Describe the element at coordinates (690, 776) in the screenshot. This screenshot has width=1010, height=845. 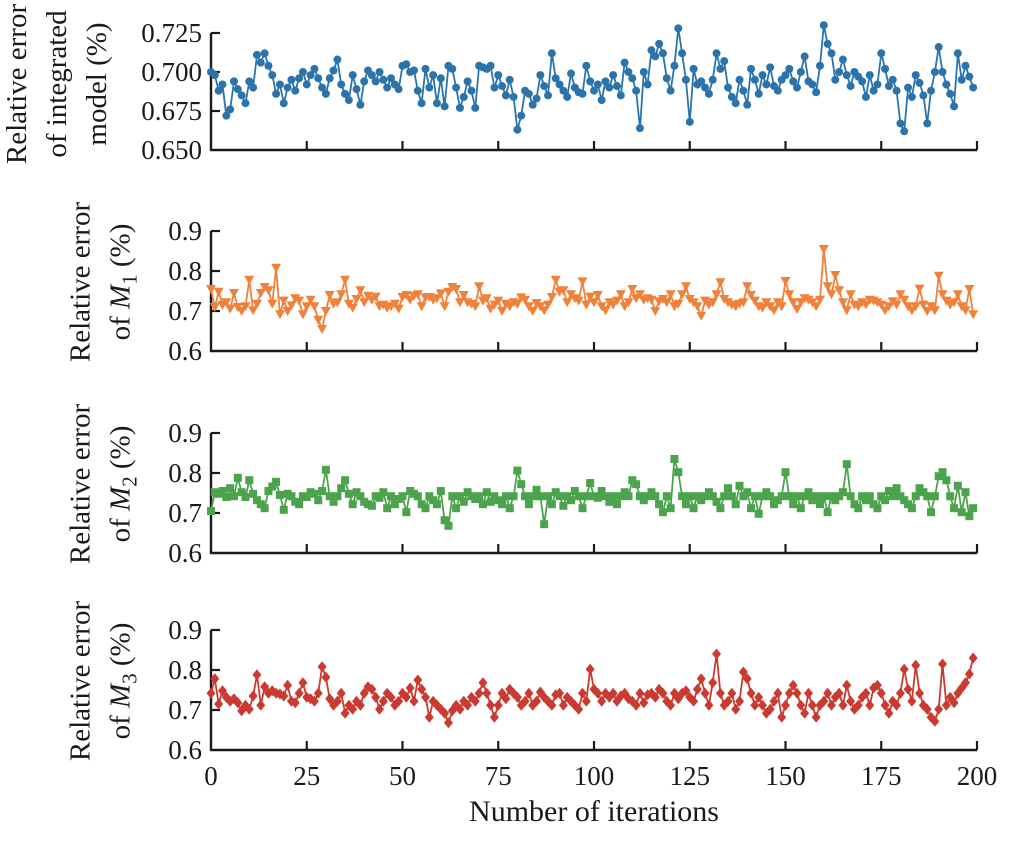
I see `x-tick-label: 125` at that location.